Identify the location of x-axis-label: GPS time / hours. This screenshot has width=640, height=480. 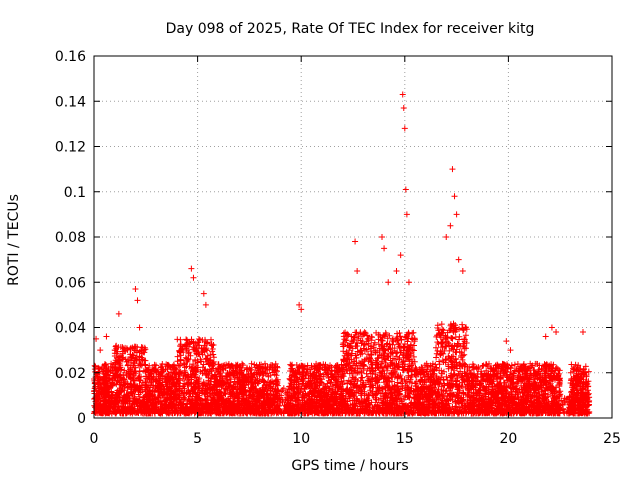
(349, 466).